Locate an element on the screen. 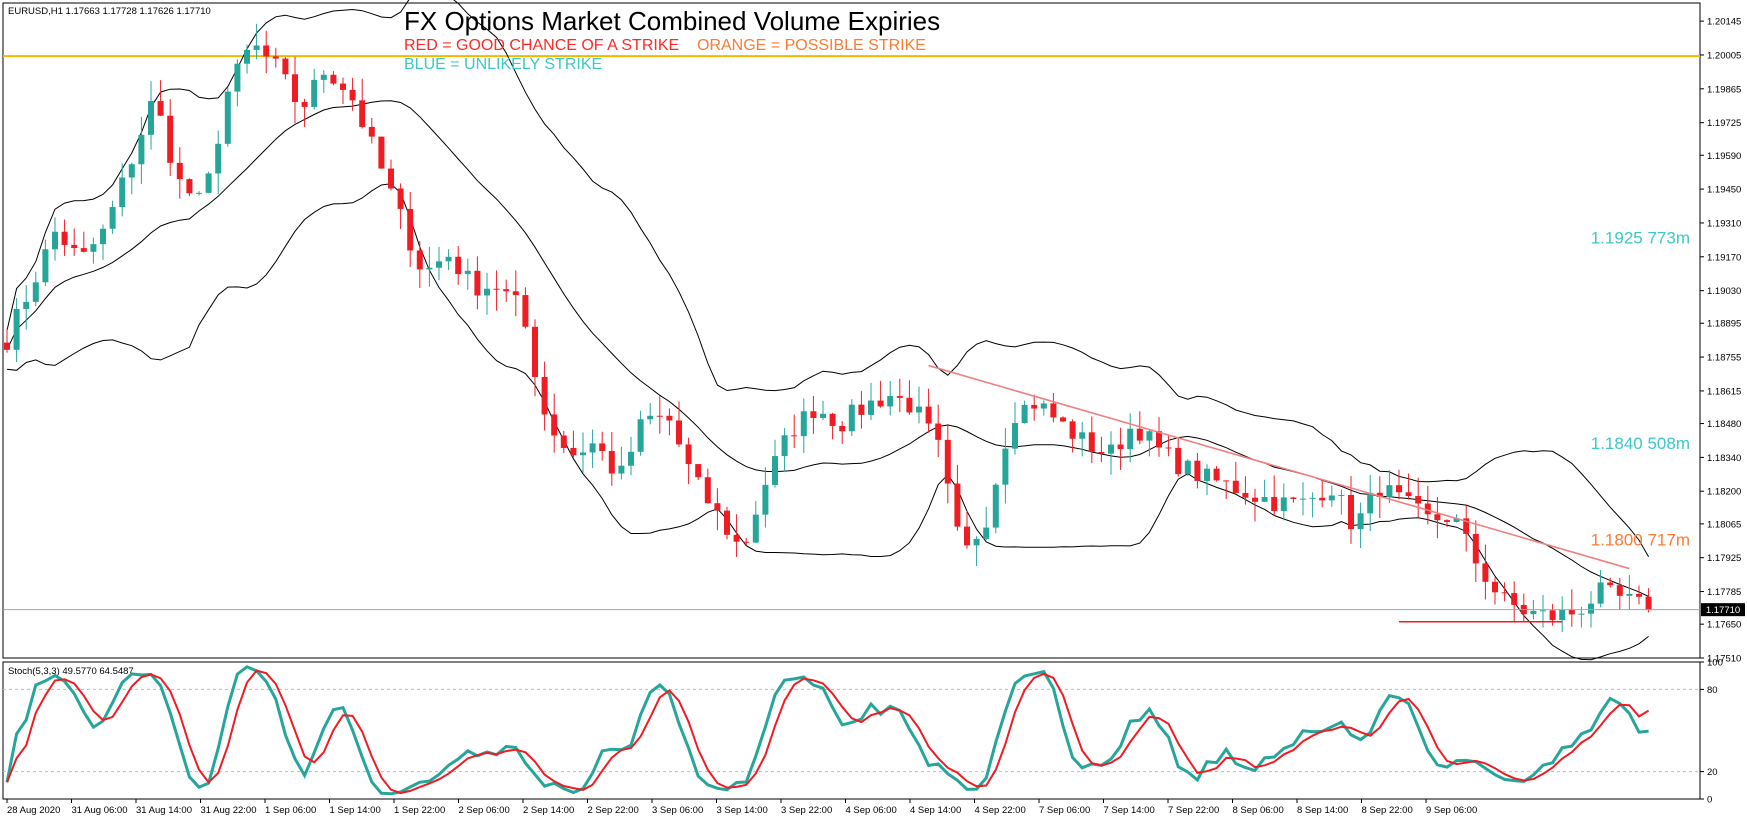 Image resolution: width=1747 pixels, height=817 pixels. y-tick-label: 1.20005 is located at coordinates (1724, 55).